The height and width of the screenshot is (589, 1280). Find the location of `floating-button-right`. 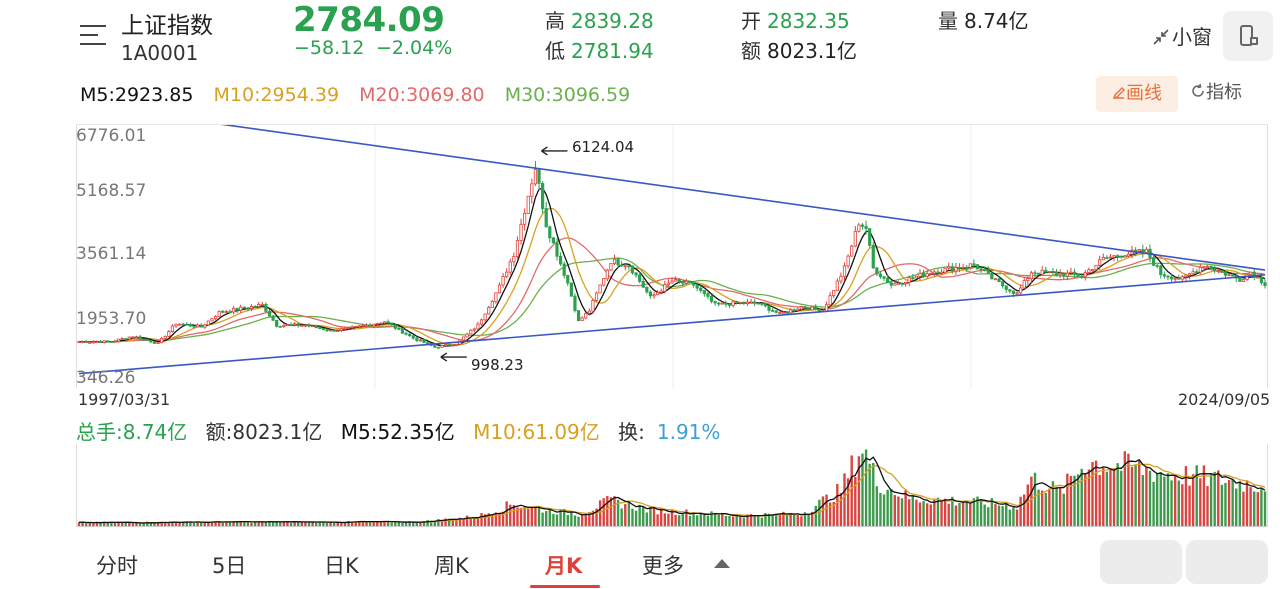

floating-button-right is located at coordinates (1227, 562).